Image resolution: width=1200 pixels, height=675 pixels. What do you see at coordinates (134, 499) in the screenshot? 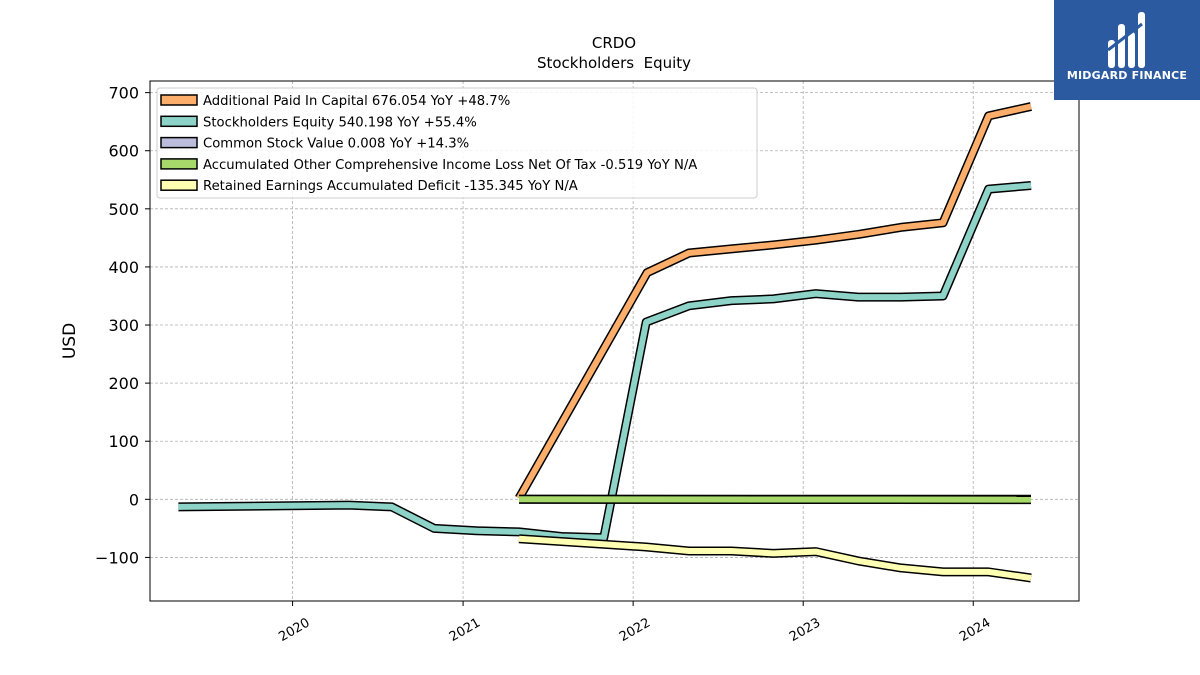
I see `y-tick-label: 0` at bounding box center [134, 499].